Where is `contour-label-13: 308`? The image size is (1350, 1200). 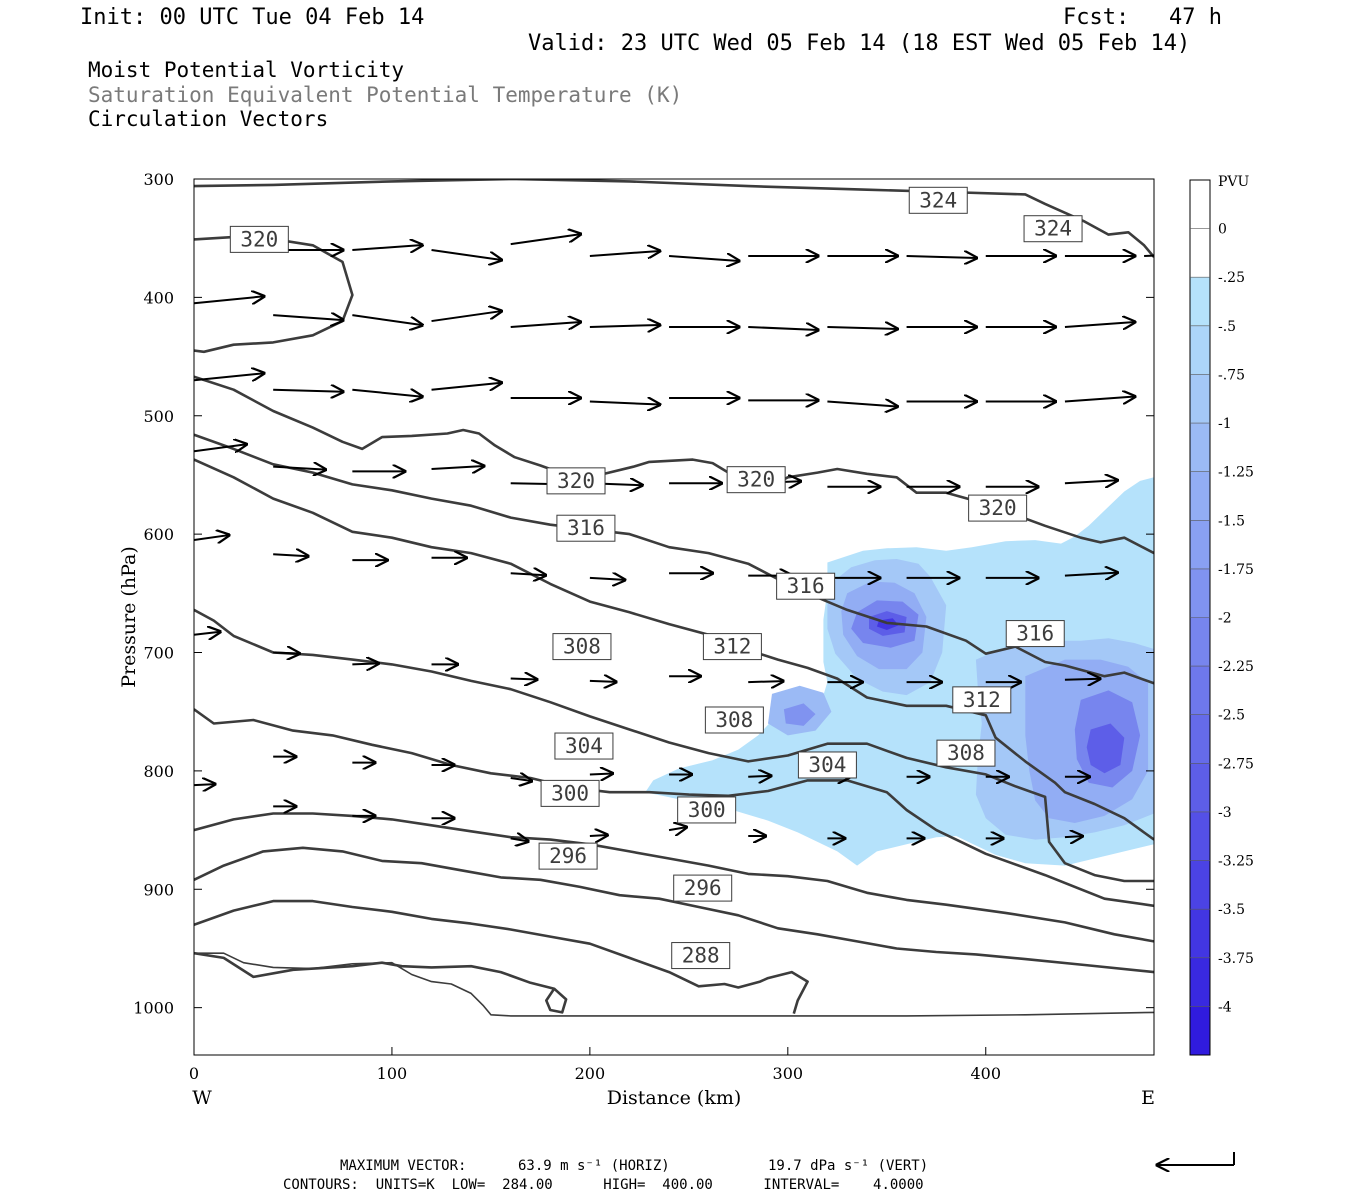 contour-label-13: 308 is located at coordinates (966, 753).